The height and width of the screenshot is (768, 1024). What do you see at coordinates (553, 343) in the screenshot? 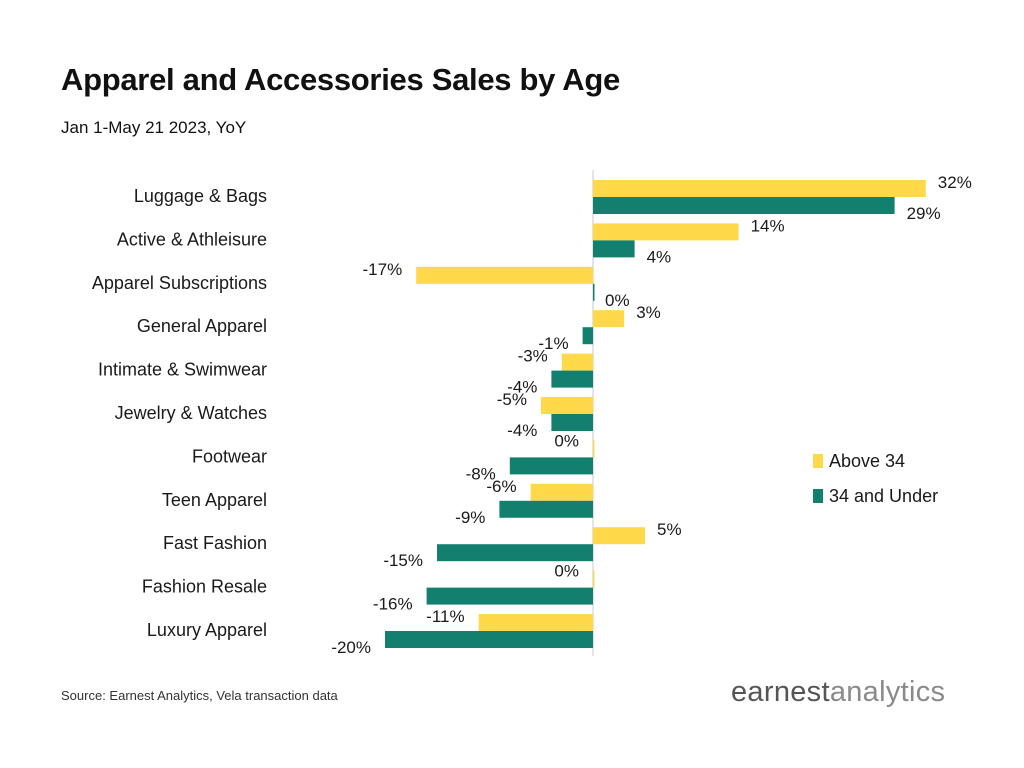
I see `data-label: -1%` at bounding box center [553, 343].